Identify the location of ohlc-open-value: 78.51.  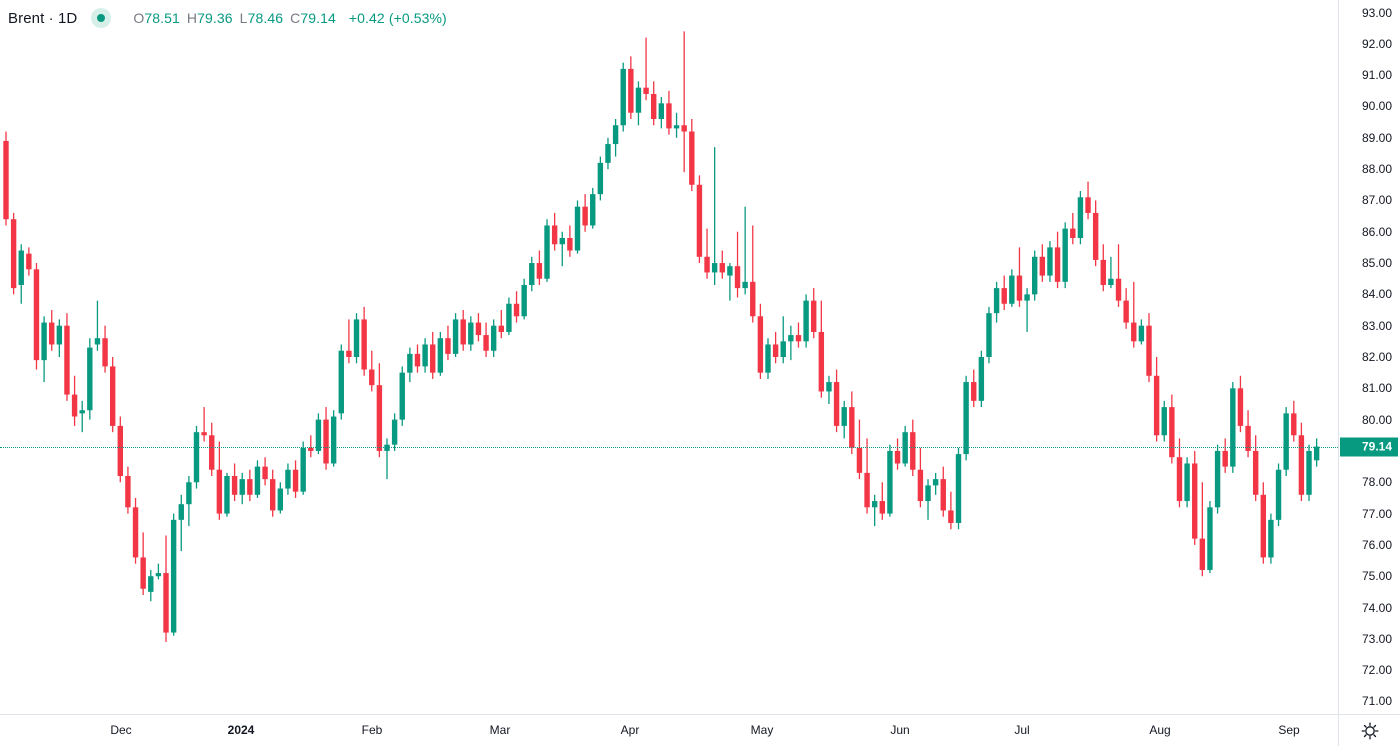
(162, 18).